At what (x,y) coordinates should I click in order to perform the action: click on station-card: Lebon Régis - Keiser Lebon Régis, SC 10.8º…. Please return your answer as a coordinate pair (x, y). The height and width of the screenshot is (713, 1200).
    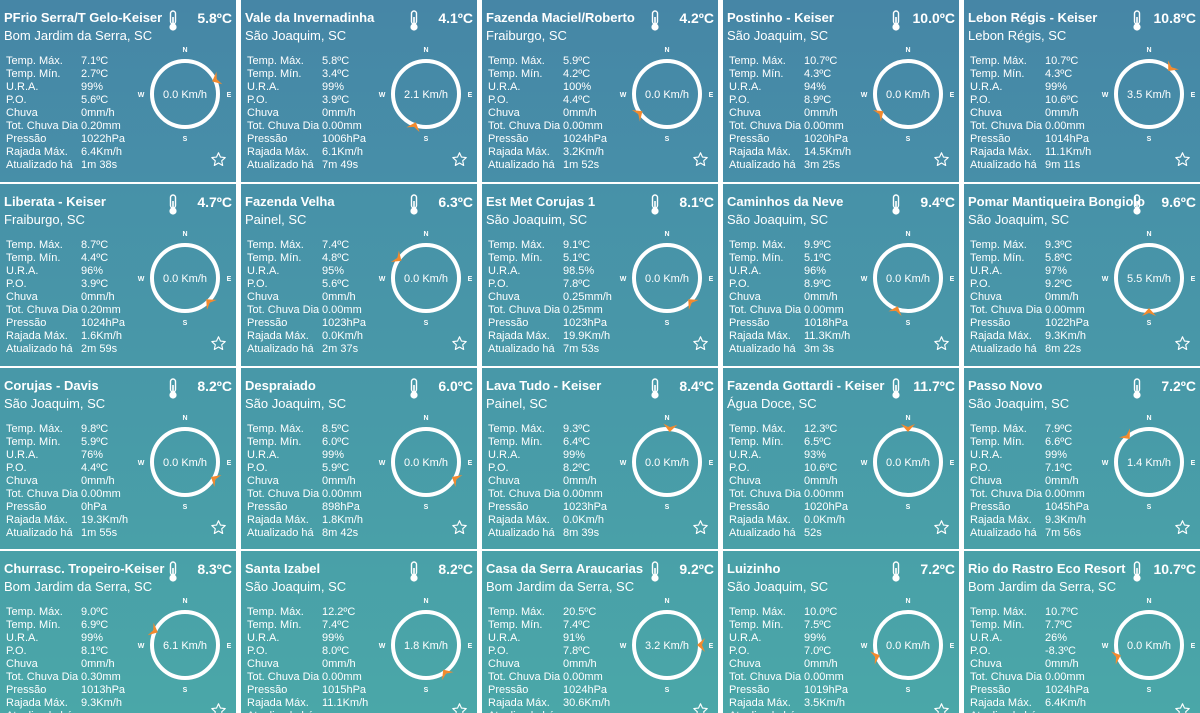
    Looking at the image, I should click on (1082, 91).